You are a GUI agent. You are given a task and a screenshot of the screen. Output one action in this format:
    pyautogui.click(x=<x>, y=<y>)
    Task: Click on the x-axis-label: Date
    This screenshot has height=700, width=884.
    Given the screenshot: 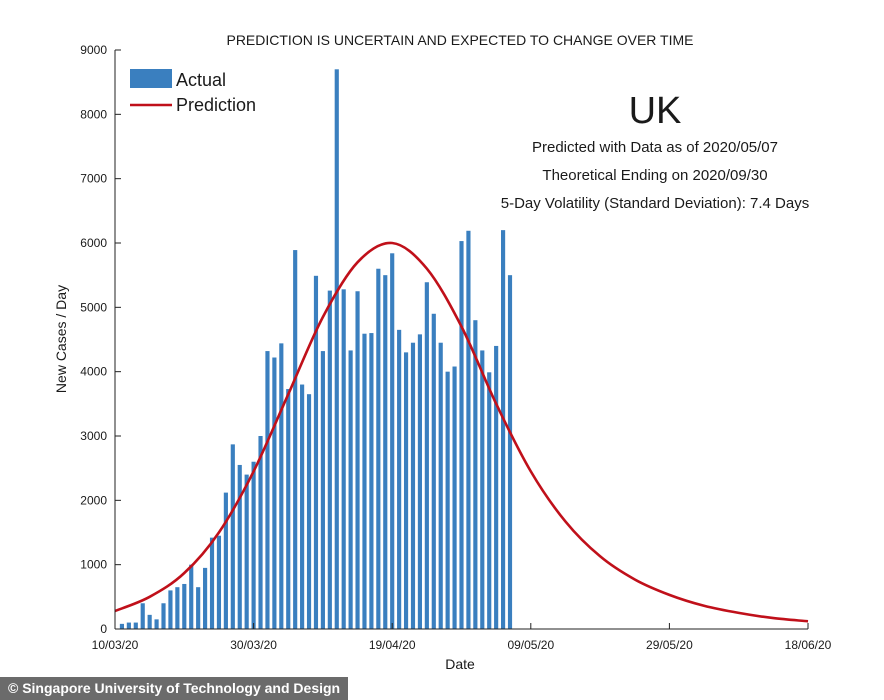 What is the action you would take?
    pyautogui.click(x=460, y=664)
    